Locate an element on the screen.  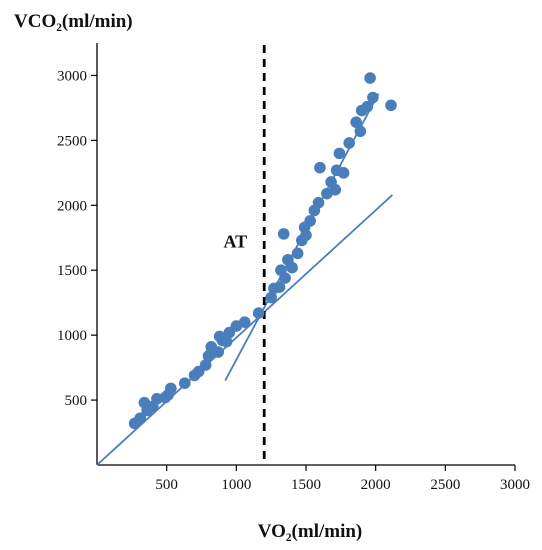
x-tick-label: 1000 is located at coordinates (236, 485).